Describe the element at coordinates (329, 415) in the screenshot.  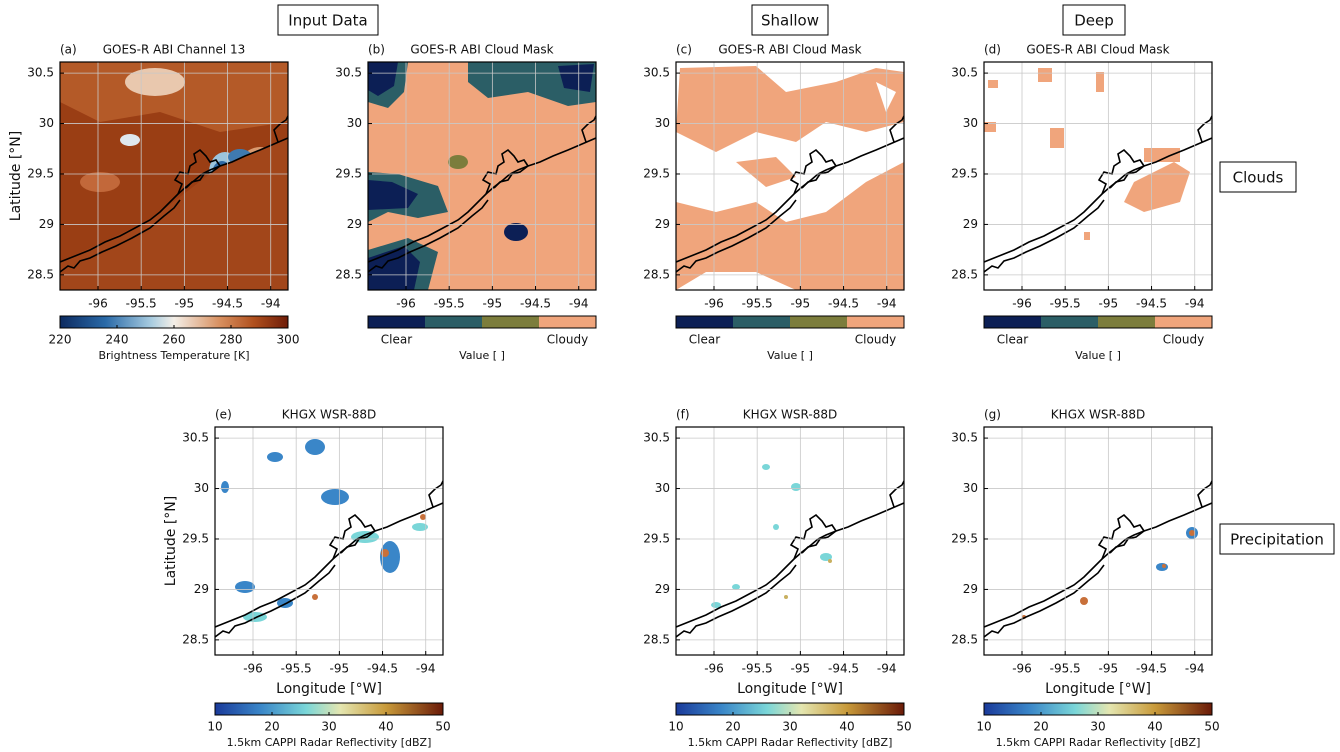
I see `panel-title: KHGX WSR-88D` at that location.